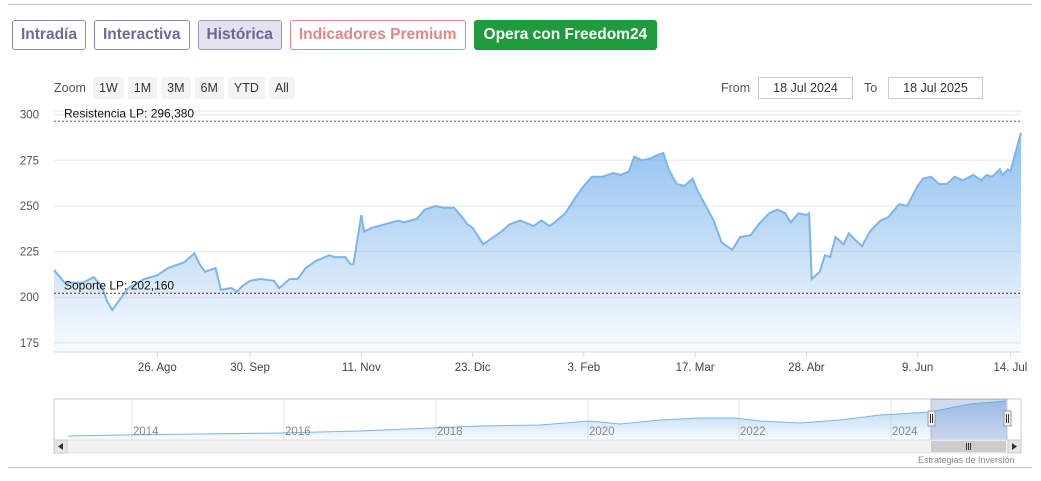 The height and width of the screenshot is (481, 1041). Describe the element at coordinates (70, 88) in the screenshot. I see `zoom-label: Zoom` at that location.